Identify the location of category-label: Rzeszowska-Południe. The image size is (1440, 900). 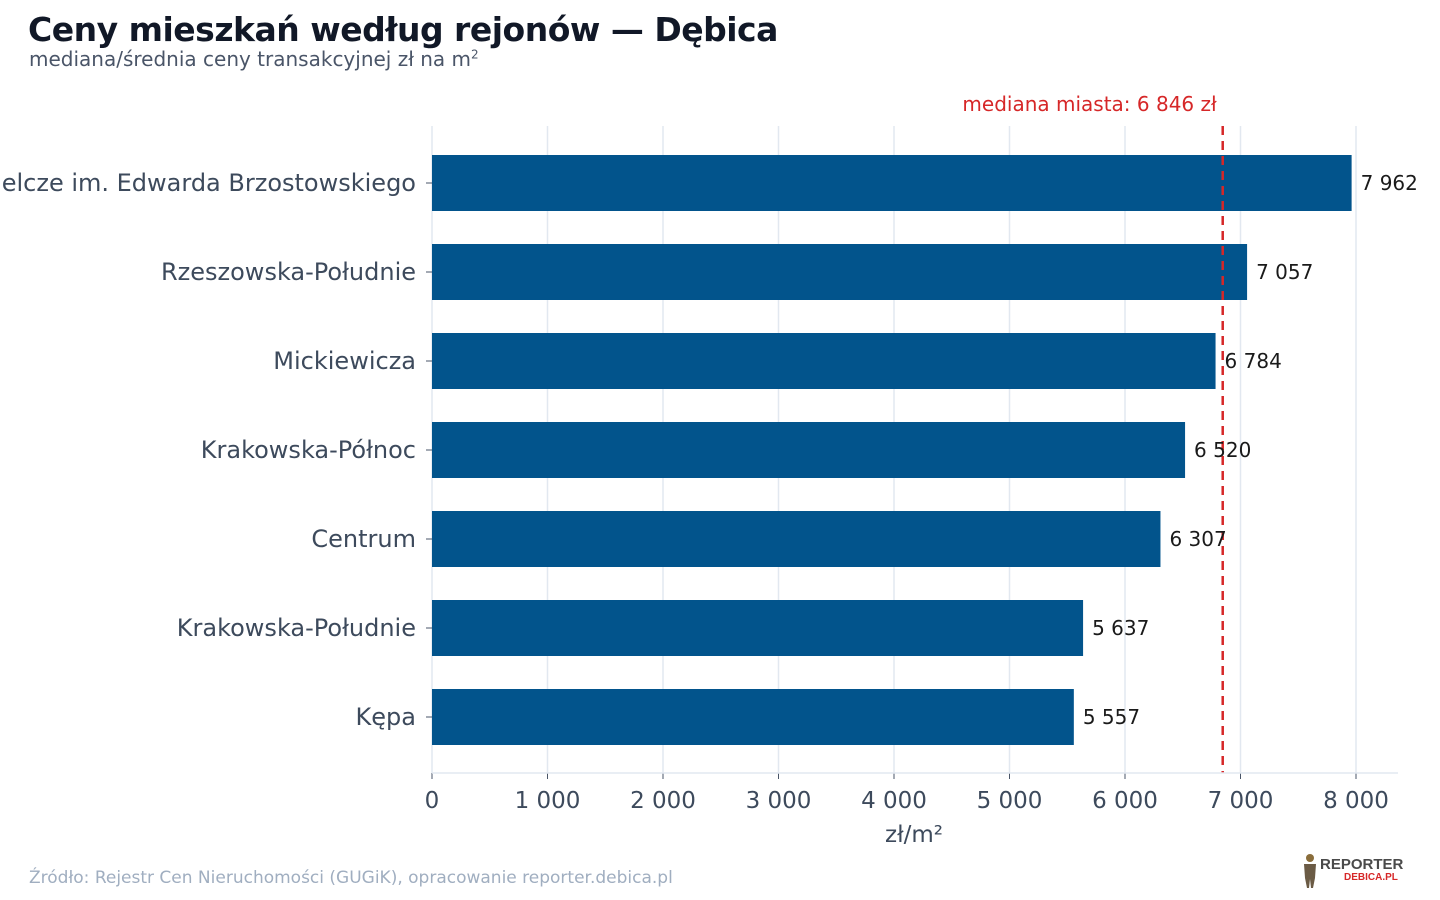
(288, 272).